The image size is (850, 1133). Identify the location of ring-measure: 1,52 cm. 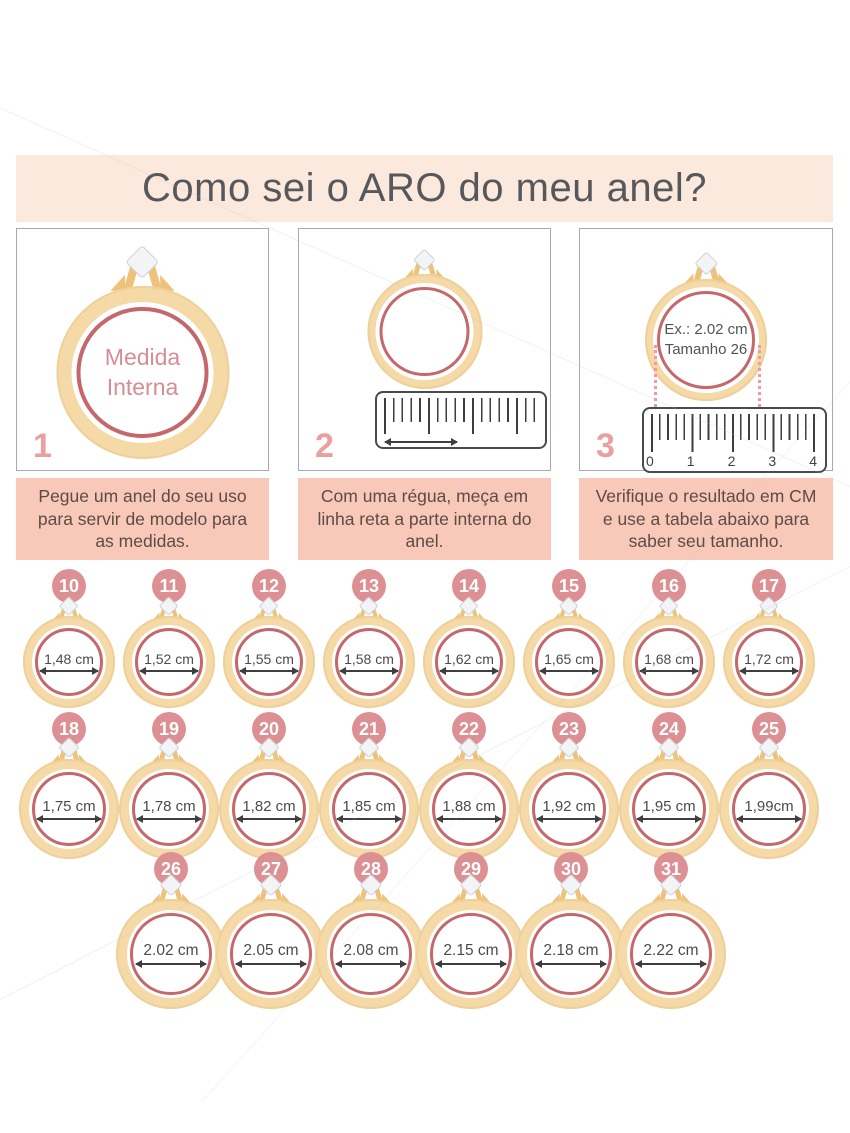
(169, 659).